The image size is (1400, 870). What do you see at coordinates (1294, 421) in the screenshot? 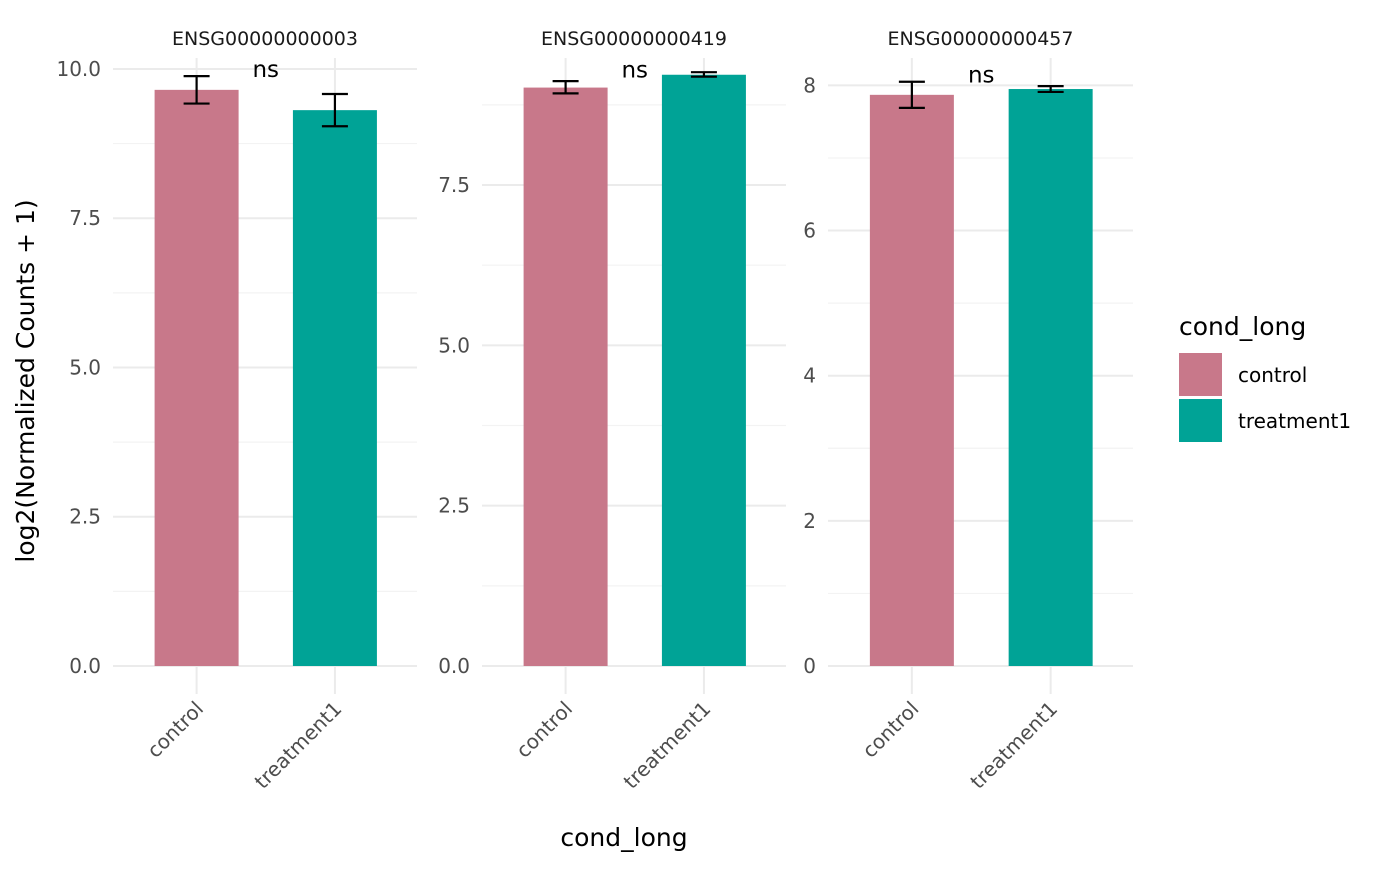
I see `legend-label: treatment1` at bounding box center [1294, 421].